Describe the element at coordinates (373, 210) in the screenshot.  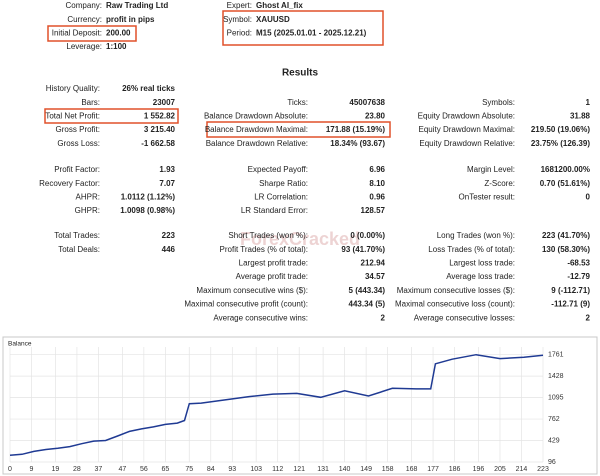
I see `stat-value: 128.57` at that location.